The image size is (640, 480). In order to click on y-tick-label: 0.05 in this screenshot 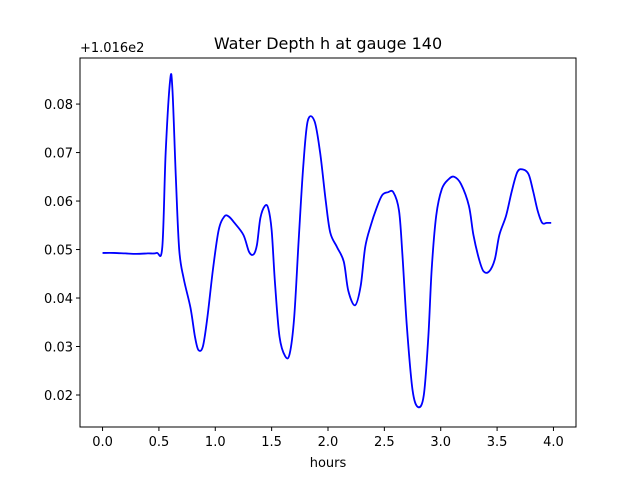, I will do `click(58, 251)`.